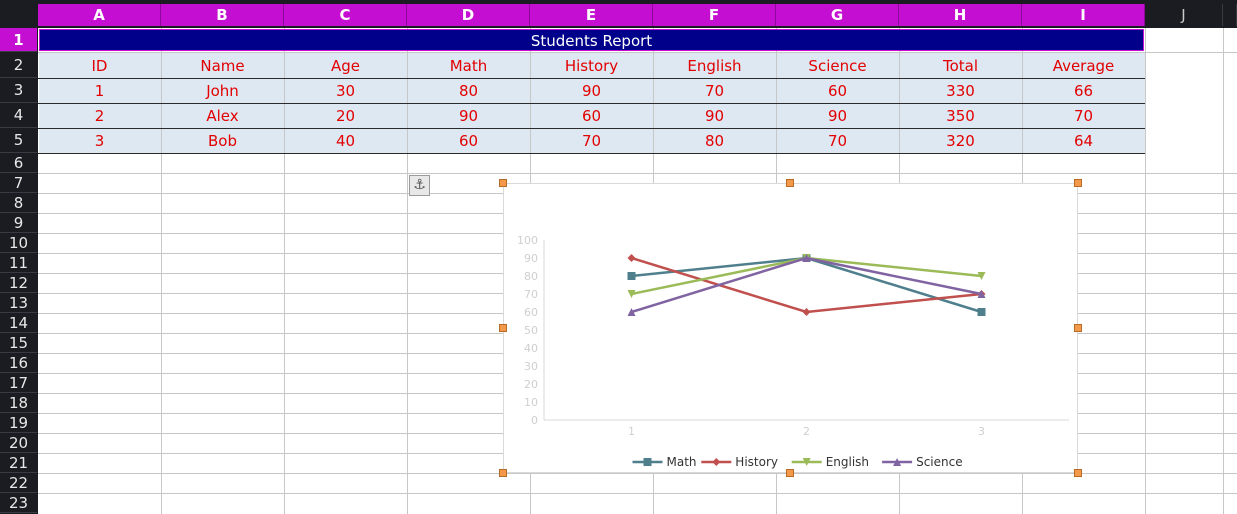 This screenshot has width=1237, height=514. Describe the element at coordinates (99, 91) in the screenshot. I see `table-cell: 1` at that location.